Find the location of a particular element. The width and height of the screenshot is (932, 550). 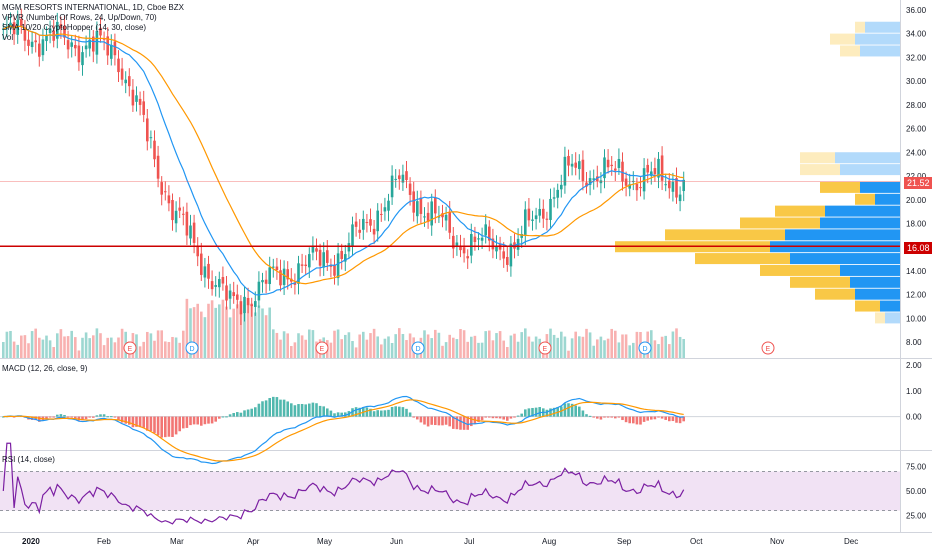

price-tick-label: 14.00 is located at coordinates (916, 271).